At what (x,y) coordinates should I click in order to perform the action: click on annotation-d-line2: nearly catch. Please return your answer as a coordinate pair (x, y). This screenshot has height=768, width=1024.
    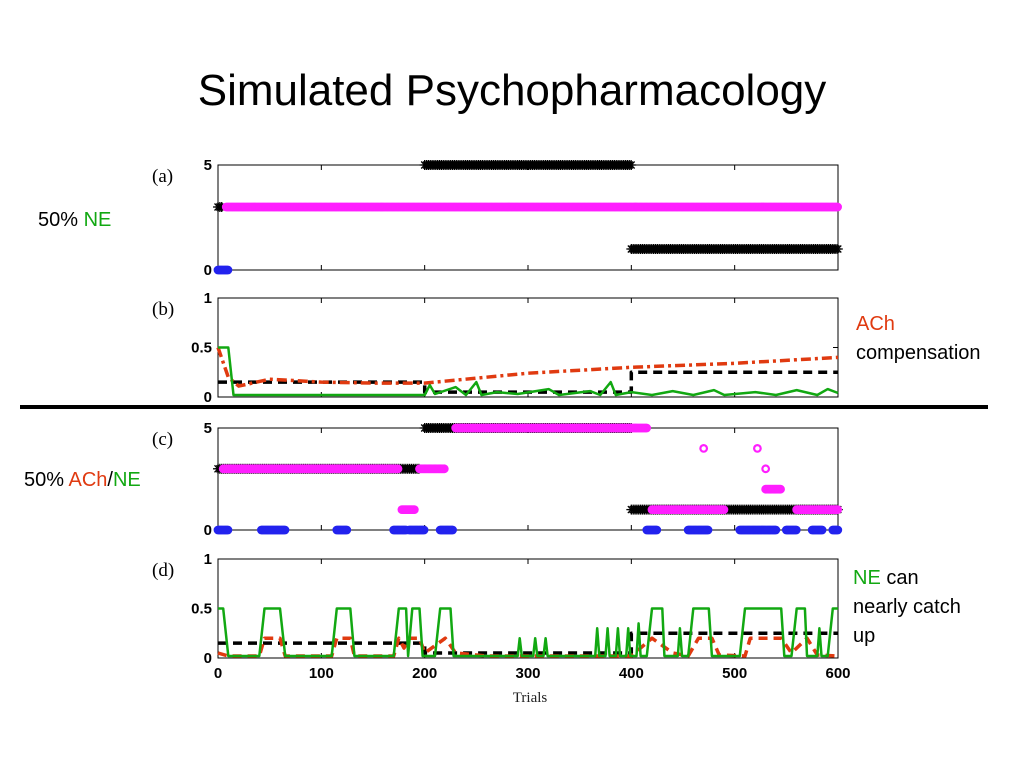
    Looking at the image, I should click on (907, 607).